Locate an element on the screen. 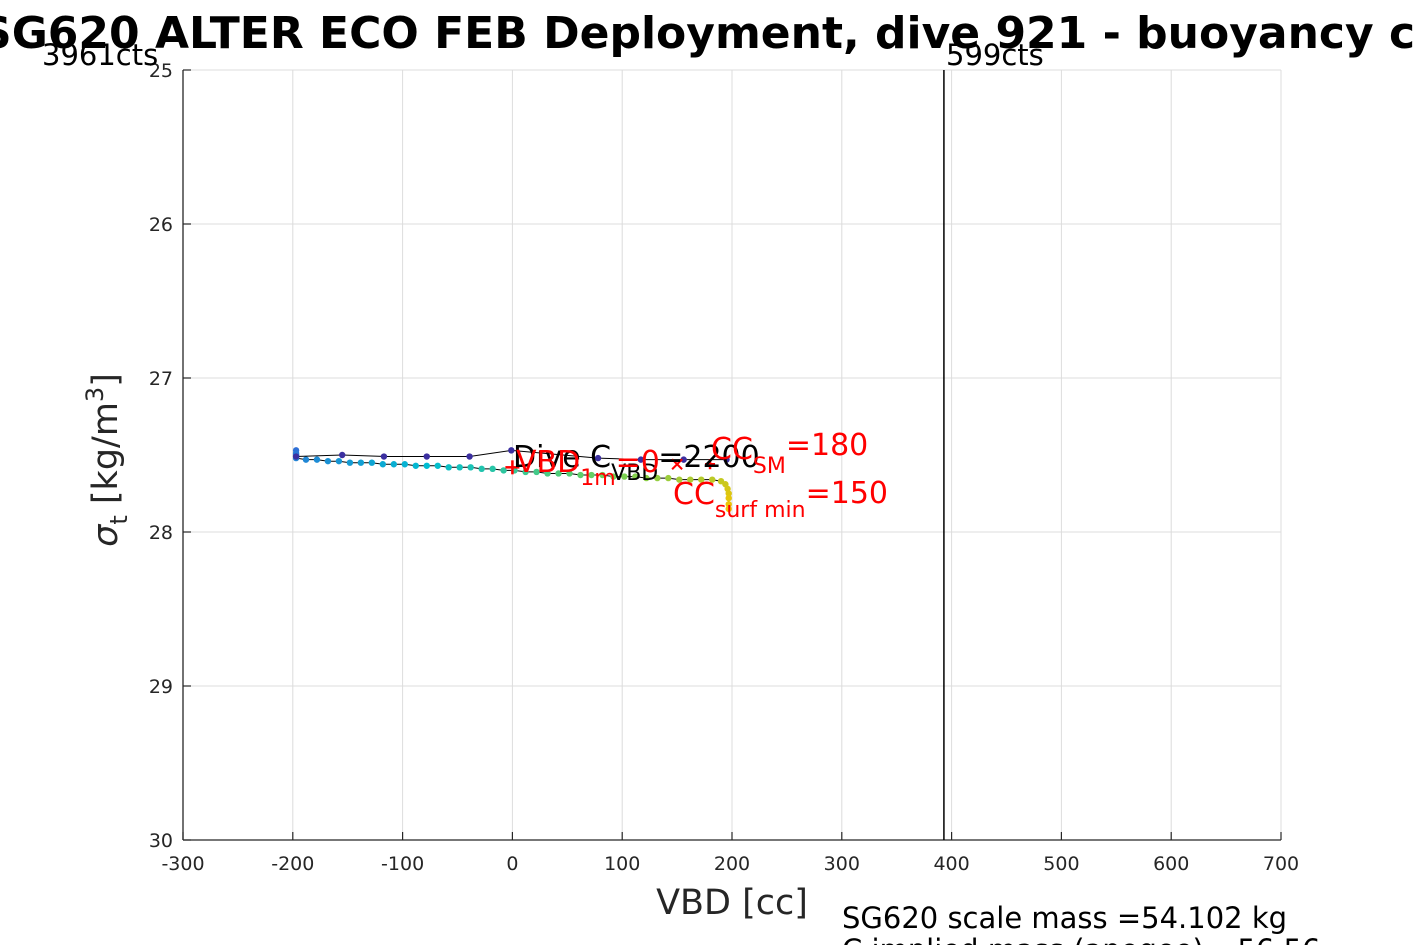  x-tick-label: 400 is located at coordinates (951, 864).